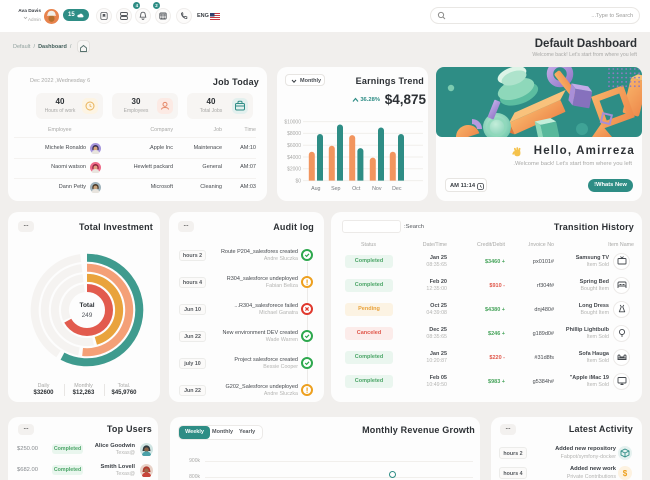 The image size is (650, 480). Describe the element at coordinates (294, 158) in the screenshot. I see `svg-text: $4000` at that location.